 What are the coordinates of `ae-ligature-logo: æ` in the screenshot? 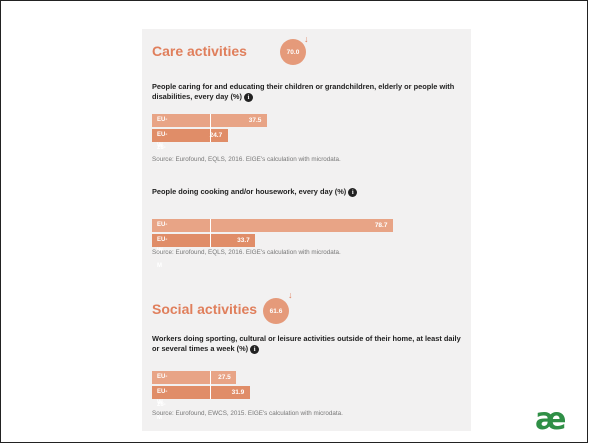 It's located at (553, 421).